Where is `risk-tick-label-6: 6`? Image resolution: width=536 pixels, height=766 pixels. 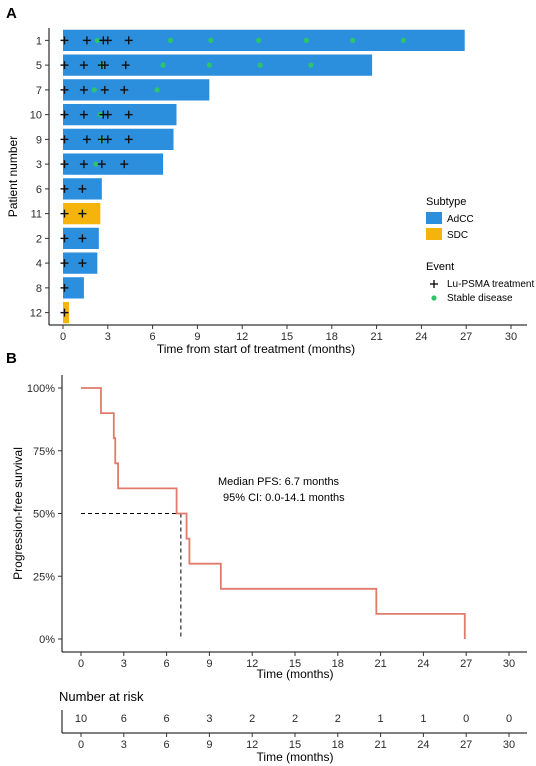 risk-tick-label-6: 6 is located at coordinates (167, 745).